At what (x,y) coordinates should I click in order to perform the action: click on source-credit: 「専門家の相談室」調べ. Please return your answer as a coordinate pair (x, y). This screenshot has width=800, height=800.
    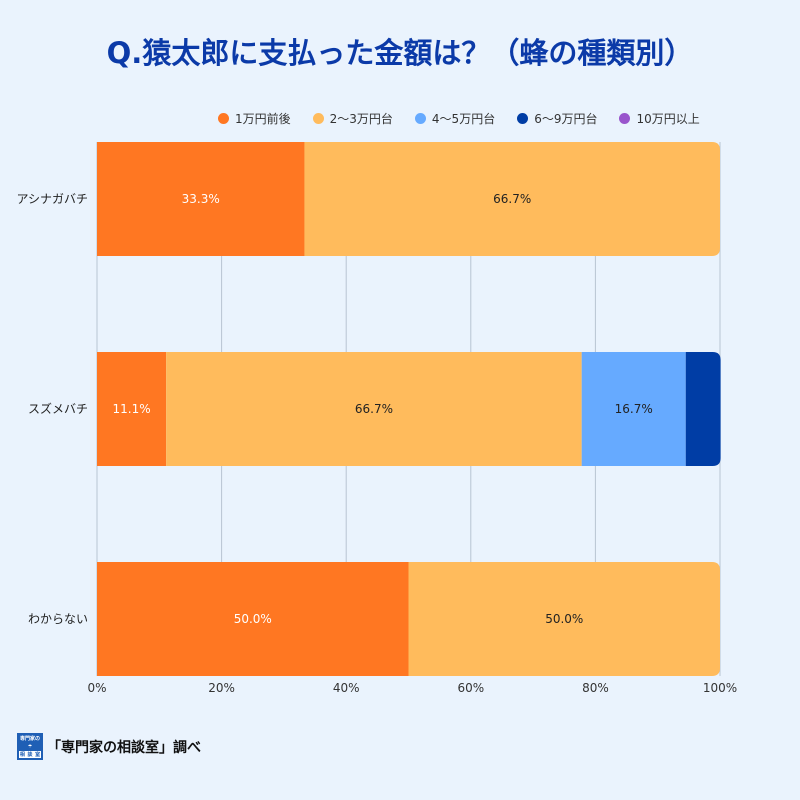
    Looking at the image, I should click on (124, 747).